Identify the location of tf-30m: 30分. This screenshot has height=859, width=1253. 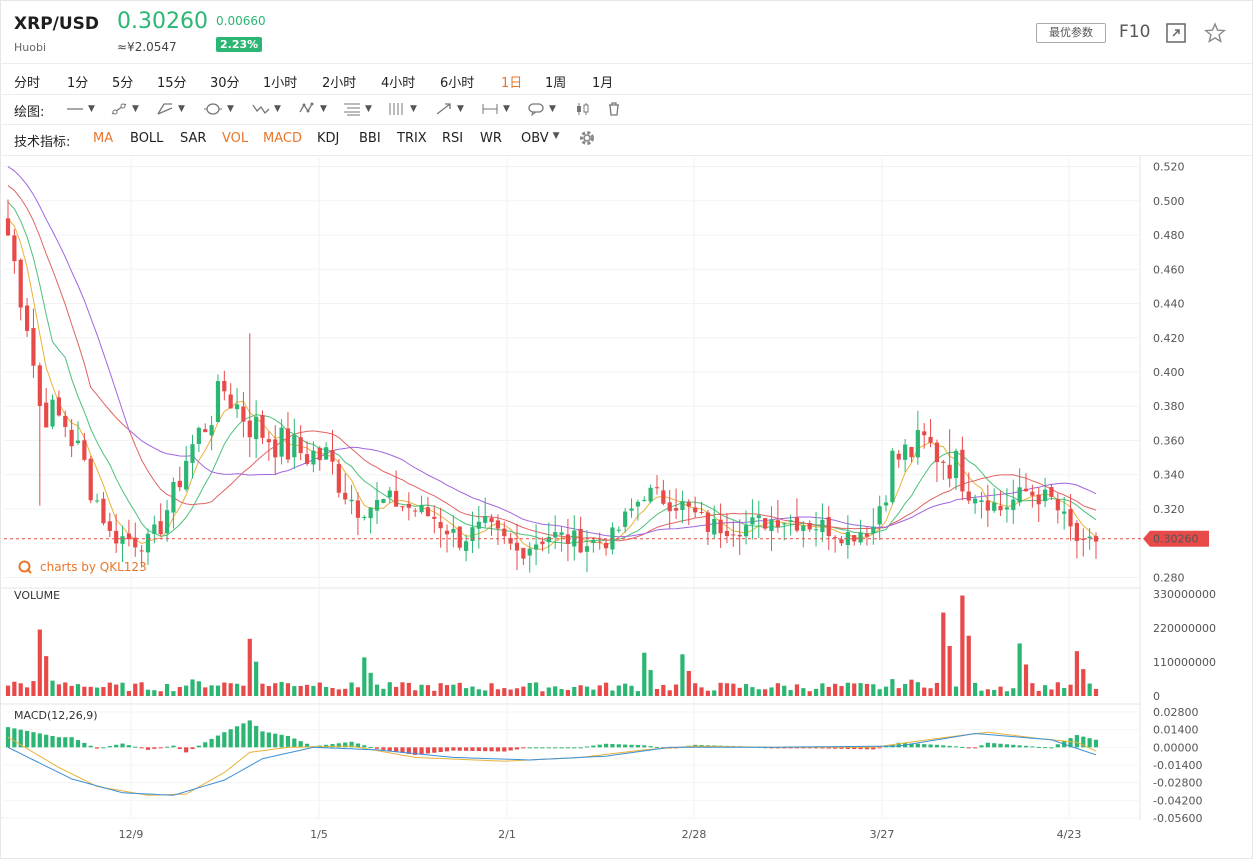
(225, 83).